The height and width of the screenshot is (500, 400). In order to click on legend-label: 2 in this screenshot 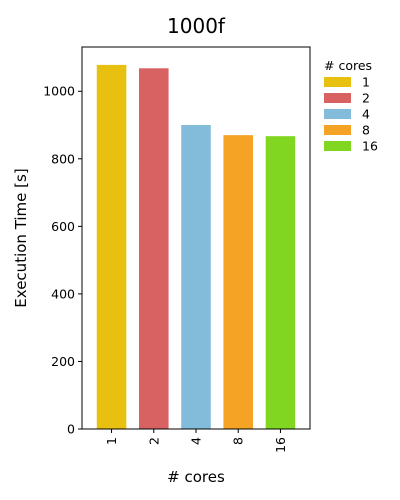, I will do `click(366, 98)`.